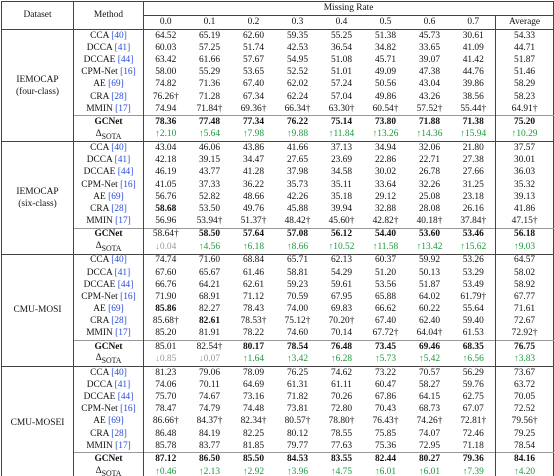 This screenshot has width=554, height=476. Describe the element at coordinates (524, 373) in the screenshot. I see `value-cell: 73.67` at that location.